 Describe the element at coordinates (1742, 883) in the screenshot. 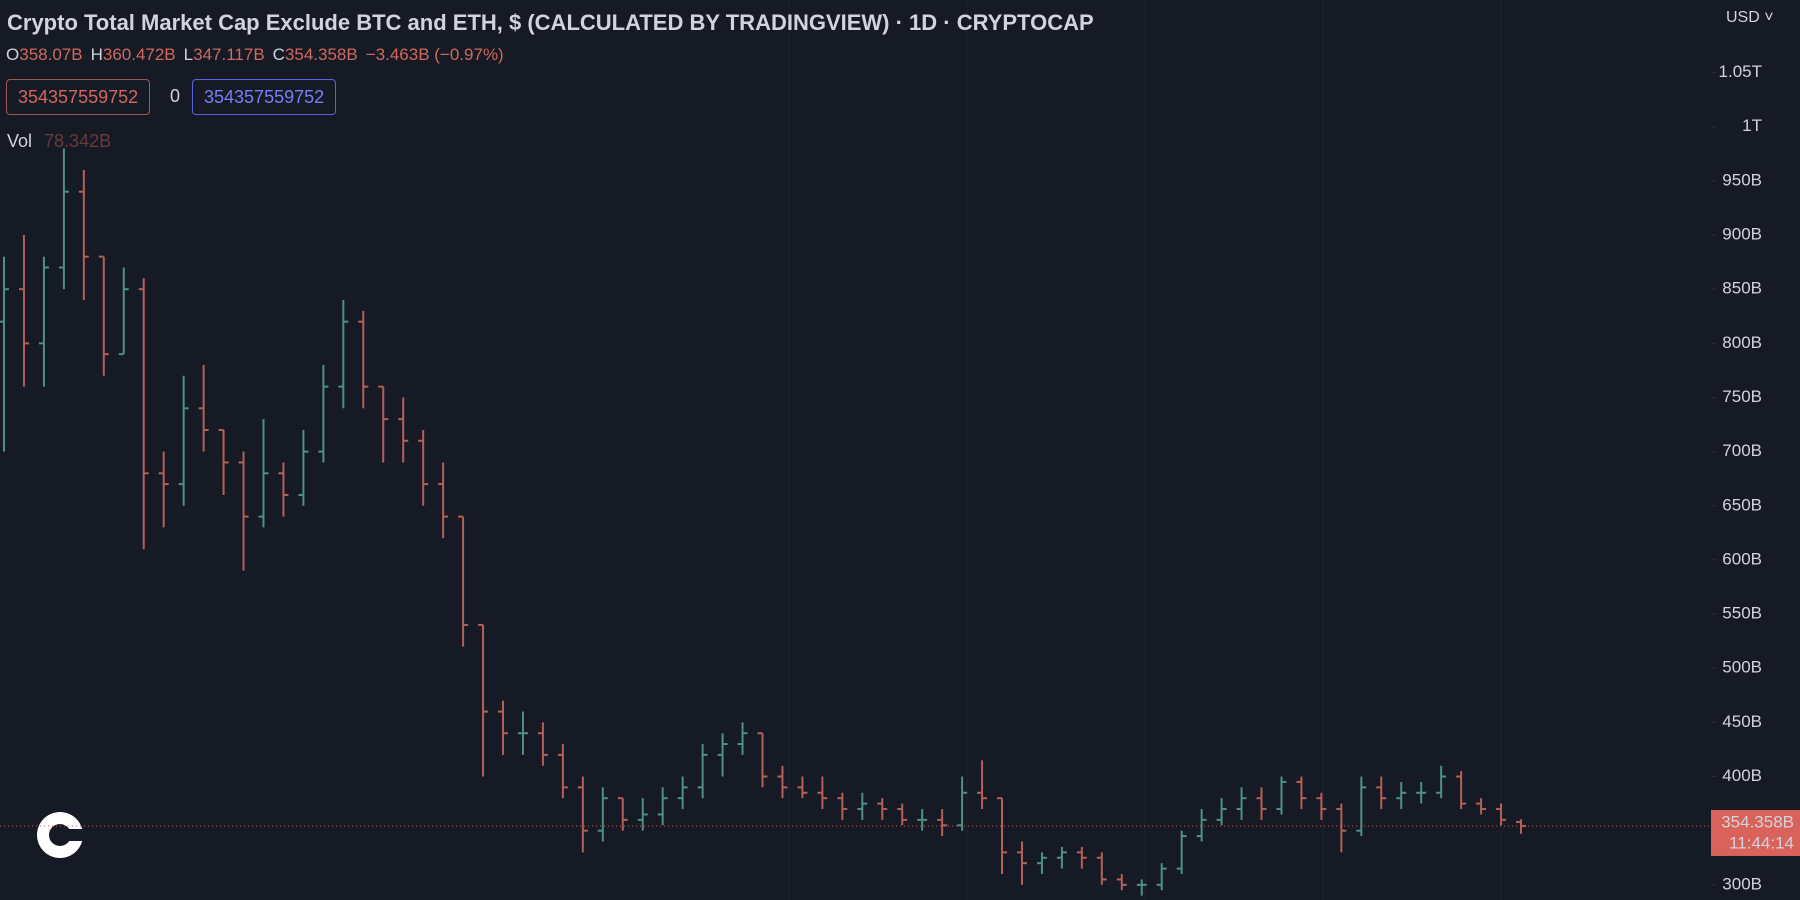

I see `y-tick-label: 300B` at that location.